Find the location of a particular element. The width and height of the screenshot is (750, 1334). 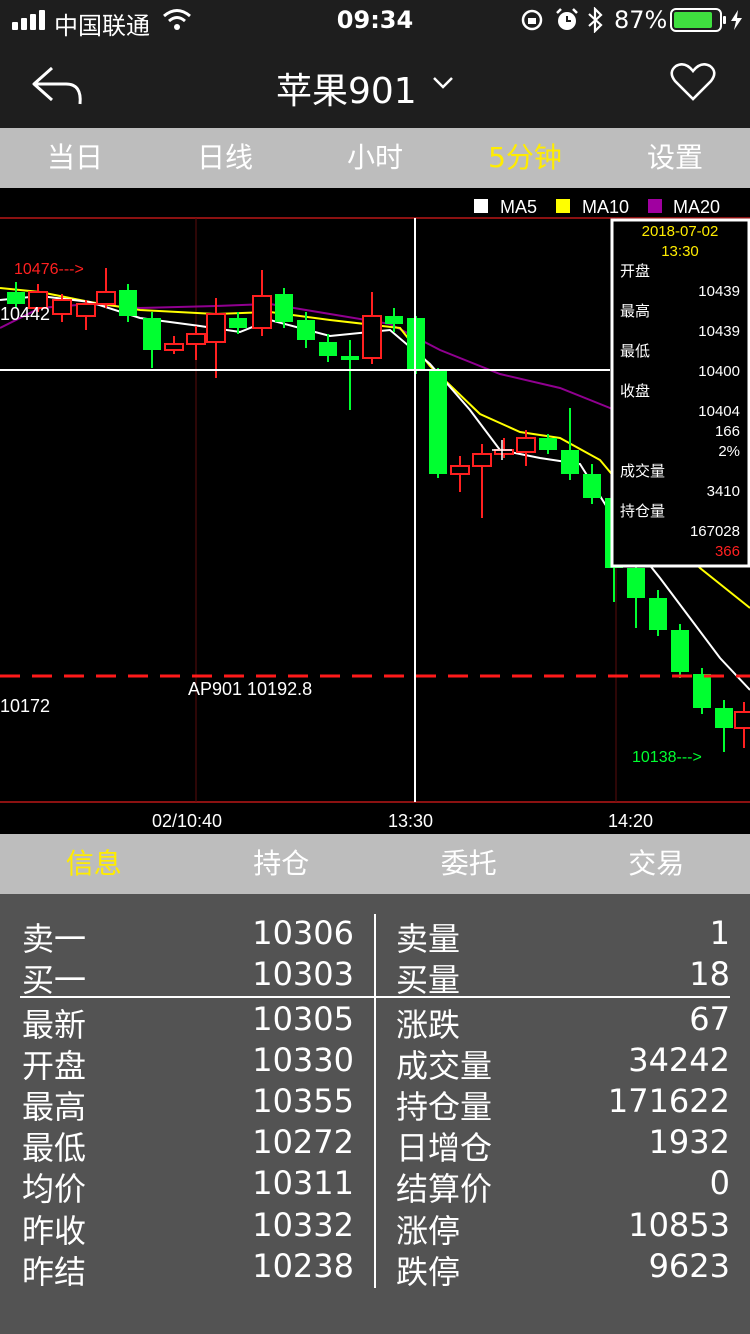

tooltip-open-label: 开盘 is located at coordinates (635, 271).